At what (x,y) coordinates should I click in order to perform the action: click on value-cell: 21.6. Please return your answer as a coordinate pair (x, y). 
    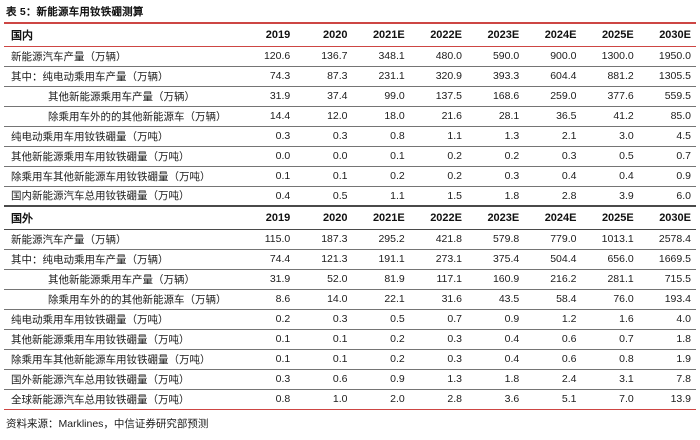
    Looking at the image, I should click on (451, 116).